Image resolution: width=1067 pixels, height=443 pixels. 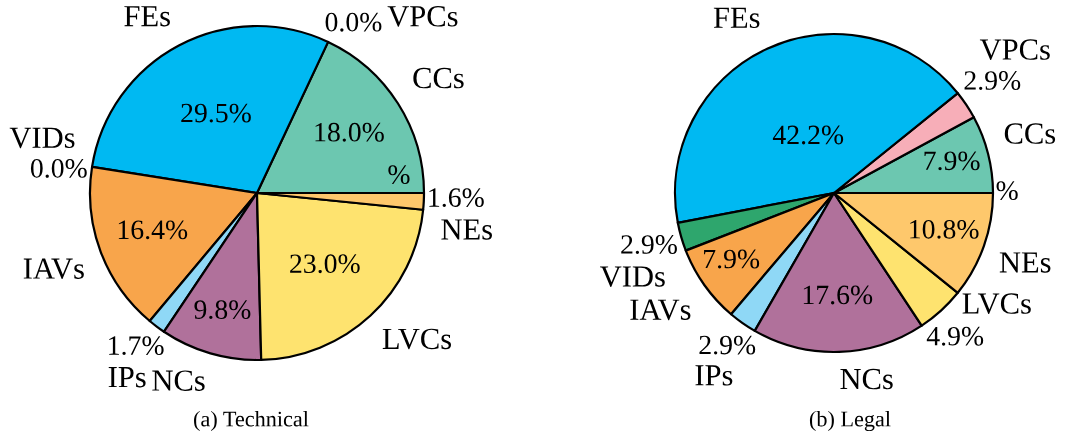 I want to click on data-label: 18.0%, so click(x=349, y=132).